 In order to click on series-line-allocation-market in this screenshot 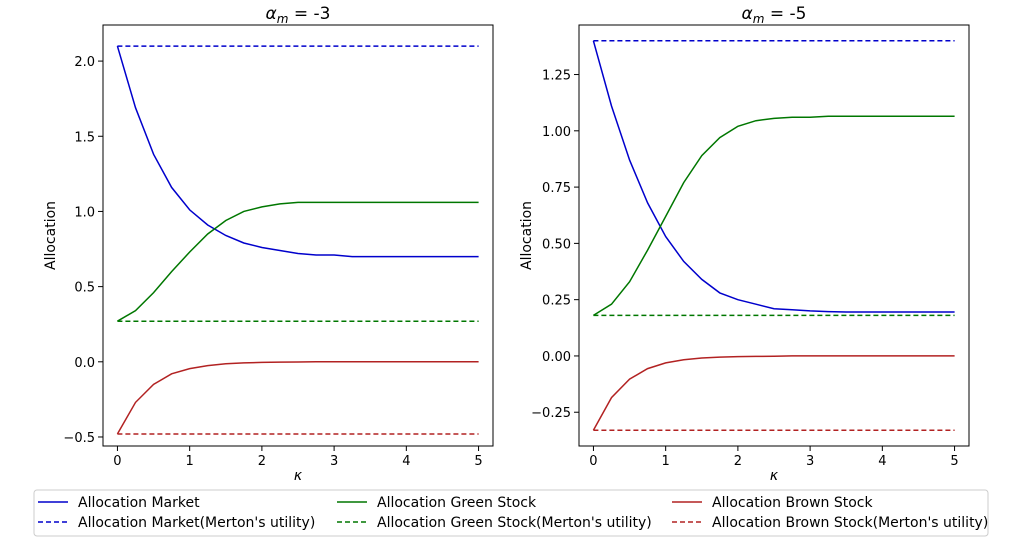, I will do `click(297, 151)`.